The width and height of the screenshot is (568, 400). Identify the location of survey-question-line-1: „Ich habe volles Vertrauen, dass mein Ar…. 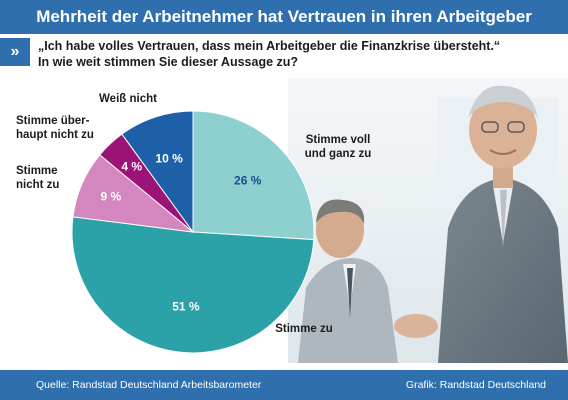
(269, 46).